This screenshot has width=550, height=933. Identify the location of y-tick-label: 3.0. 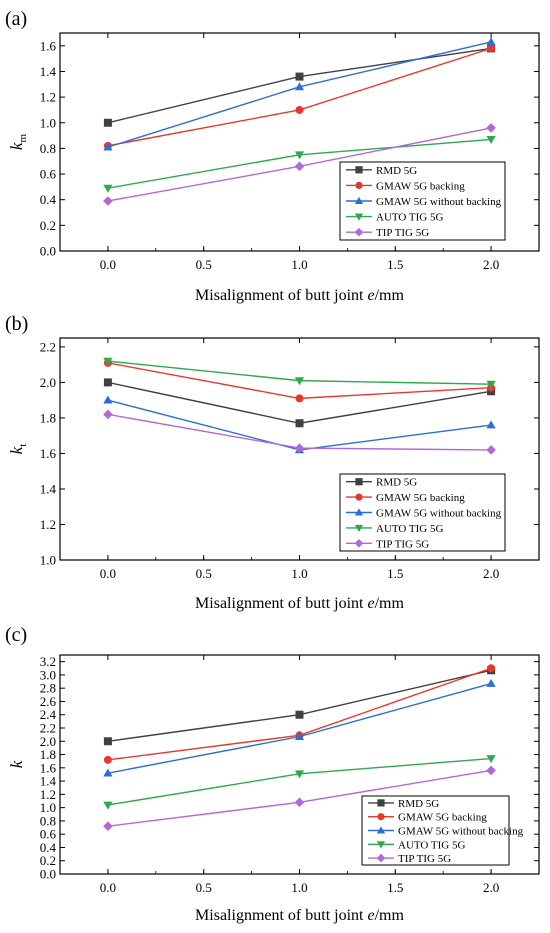
(48, 674).